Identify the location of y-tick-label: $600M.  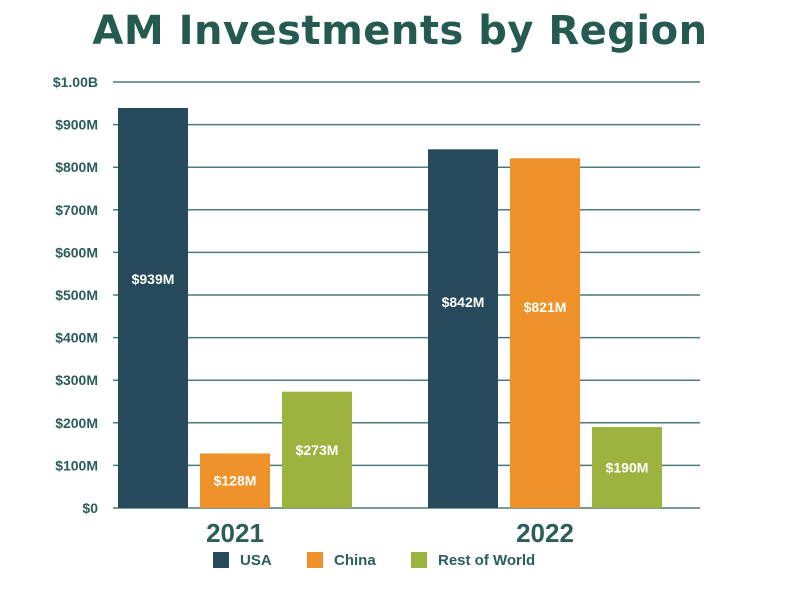
(76, 252).